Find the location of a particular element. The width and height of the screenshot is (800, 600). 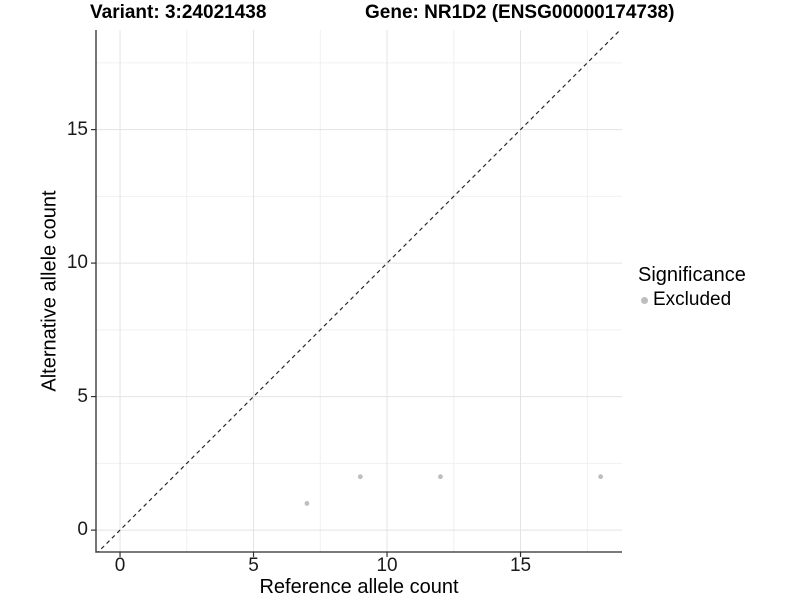

legend-point-icon is located at coordinates (644, 300).